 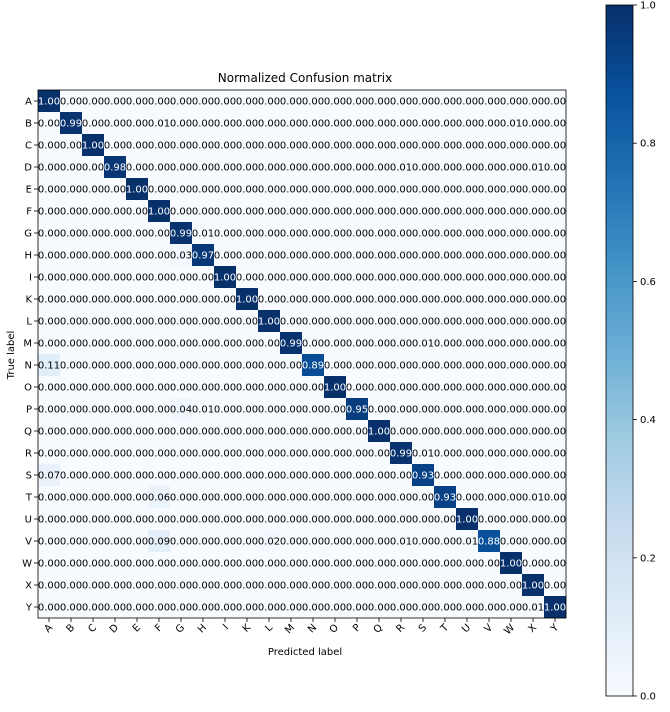 I want to click on cell-value-V-V: 0.88, so click(x=489, y=542).